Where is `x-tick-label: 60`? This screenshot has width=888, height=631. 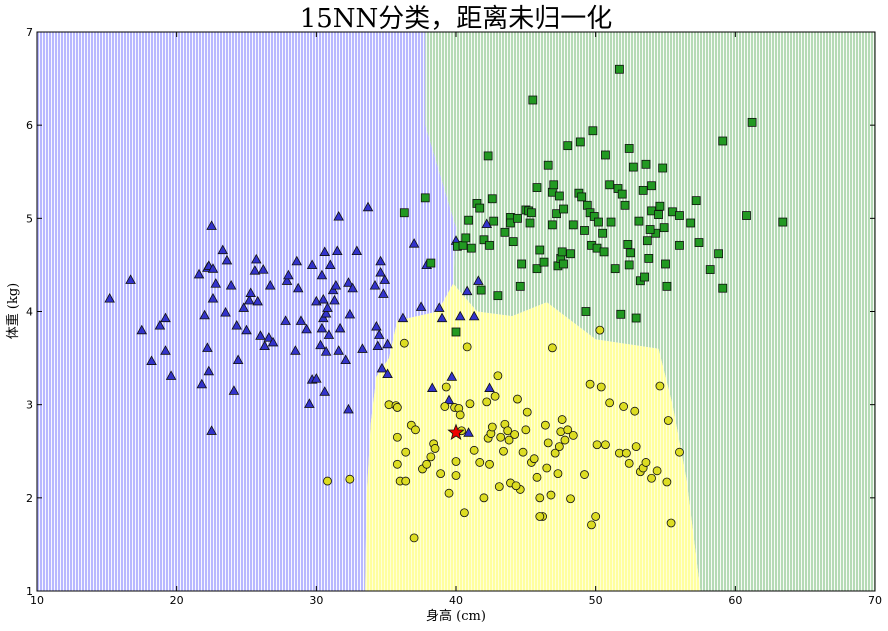
x-tick-label: 60 is located at coordinates (735, 600).